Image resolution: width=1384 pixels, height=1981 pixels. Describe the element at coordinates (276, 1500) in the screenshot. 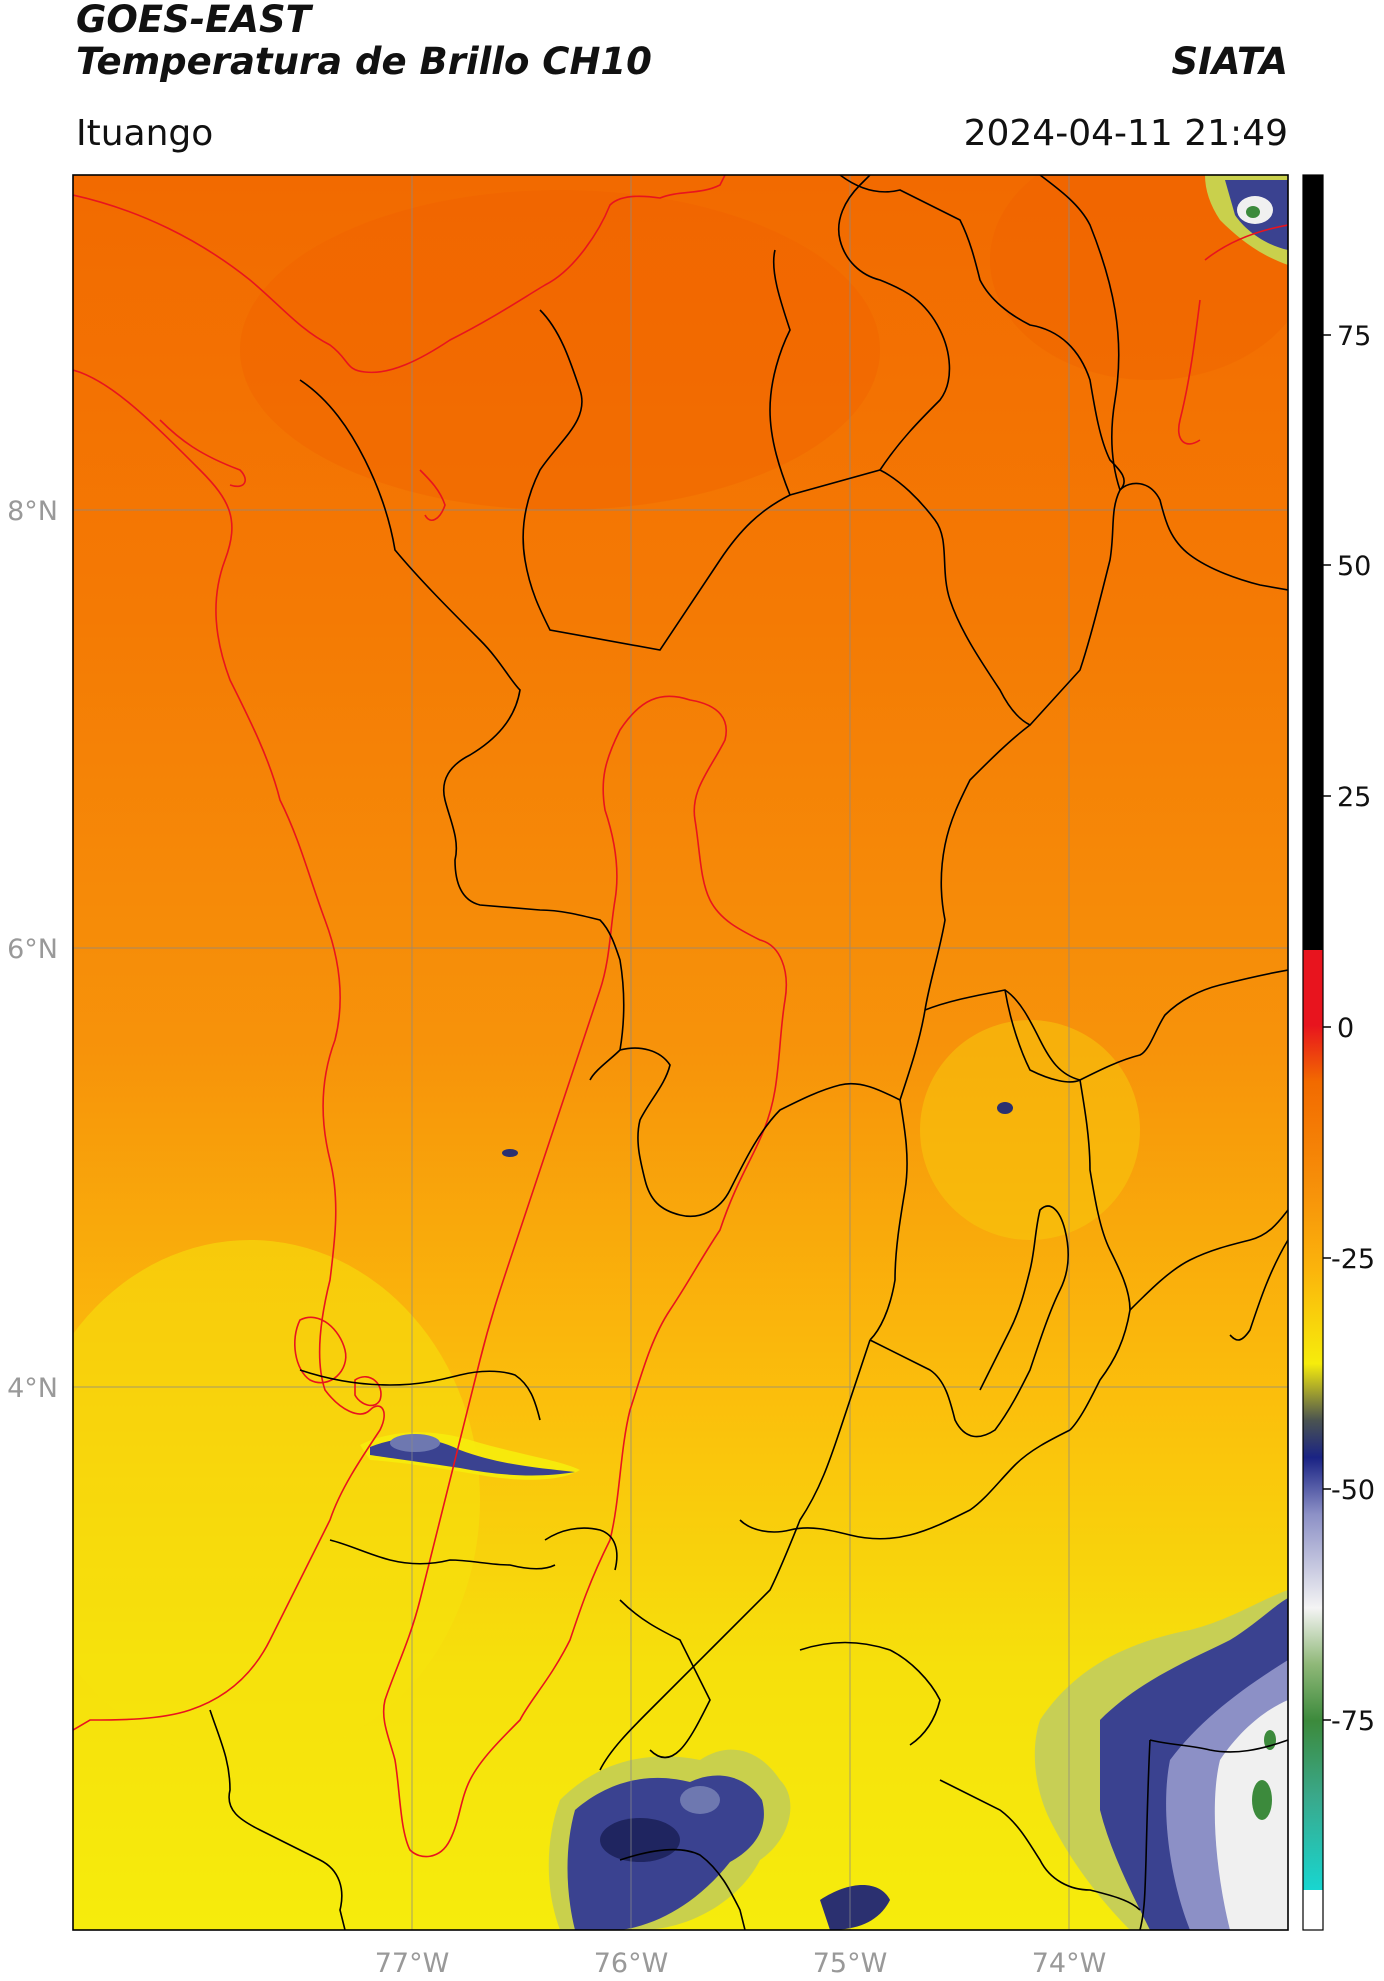

I see `cool-region-west` at that location.